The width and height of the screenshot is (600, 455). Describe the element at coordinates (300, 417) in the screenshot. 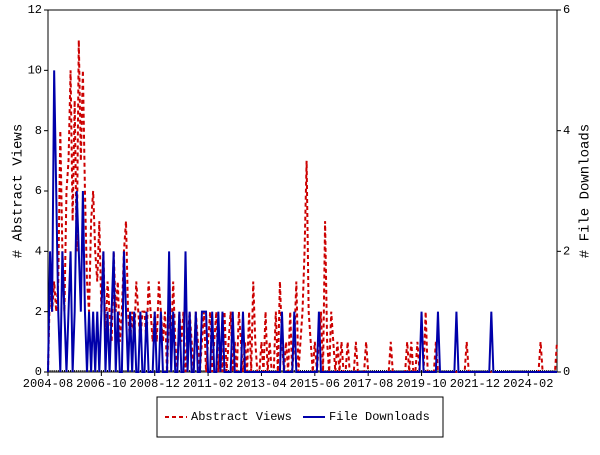

I see `legend-box` at that location.